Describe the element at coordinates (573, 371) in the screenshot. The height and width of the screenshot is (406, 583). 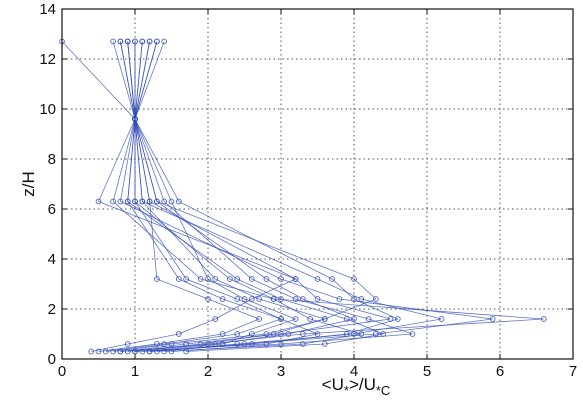
I see `x-tick-label: 7` at that location.